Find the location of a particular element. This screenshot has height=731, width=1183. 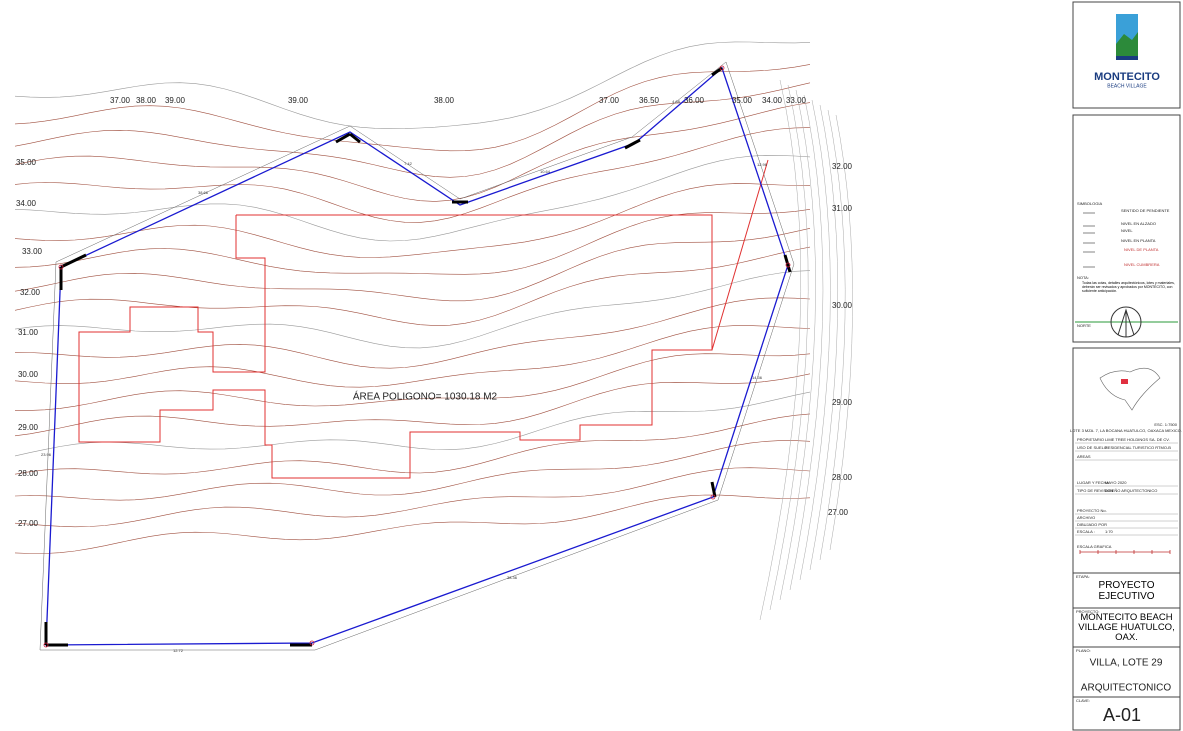

legend-item: NIVEL CUMBRERA is located at coordinates (1142, 264).